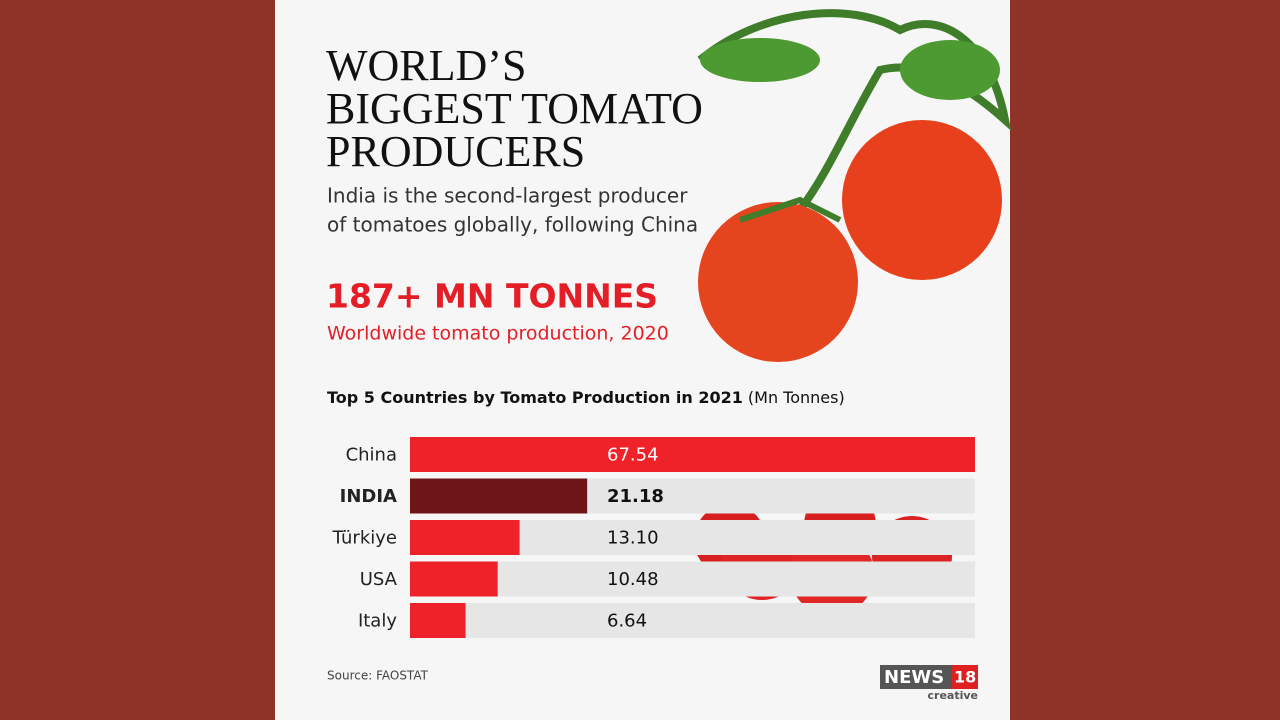  Describe the element at coordinates (426, 65) in the screenshot. I see `title-line: WORLD’S` at that location.